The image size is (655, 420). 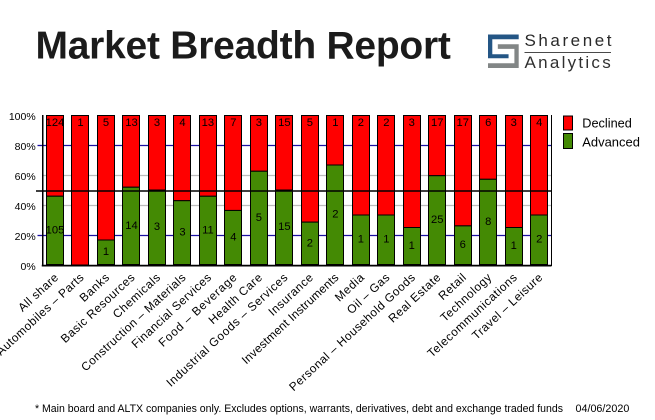 I want to click on svg-text: 25, so click(x=437, y=220).